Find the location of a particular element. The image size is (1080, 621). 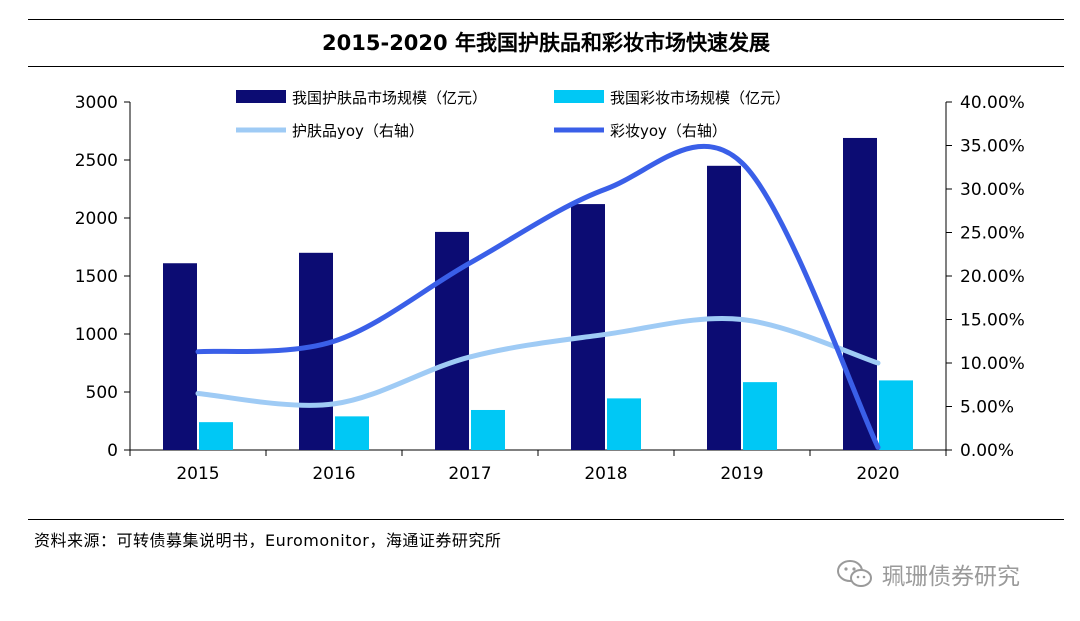

watermark: 珮珊债券研究 is located at coordinates (928, 574).